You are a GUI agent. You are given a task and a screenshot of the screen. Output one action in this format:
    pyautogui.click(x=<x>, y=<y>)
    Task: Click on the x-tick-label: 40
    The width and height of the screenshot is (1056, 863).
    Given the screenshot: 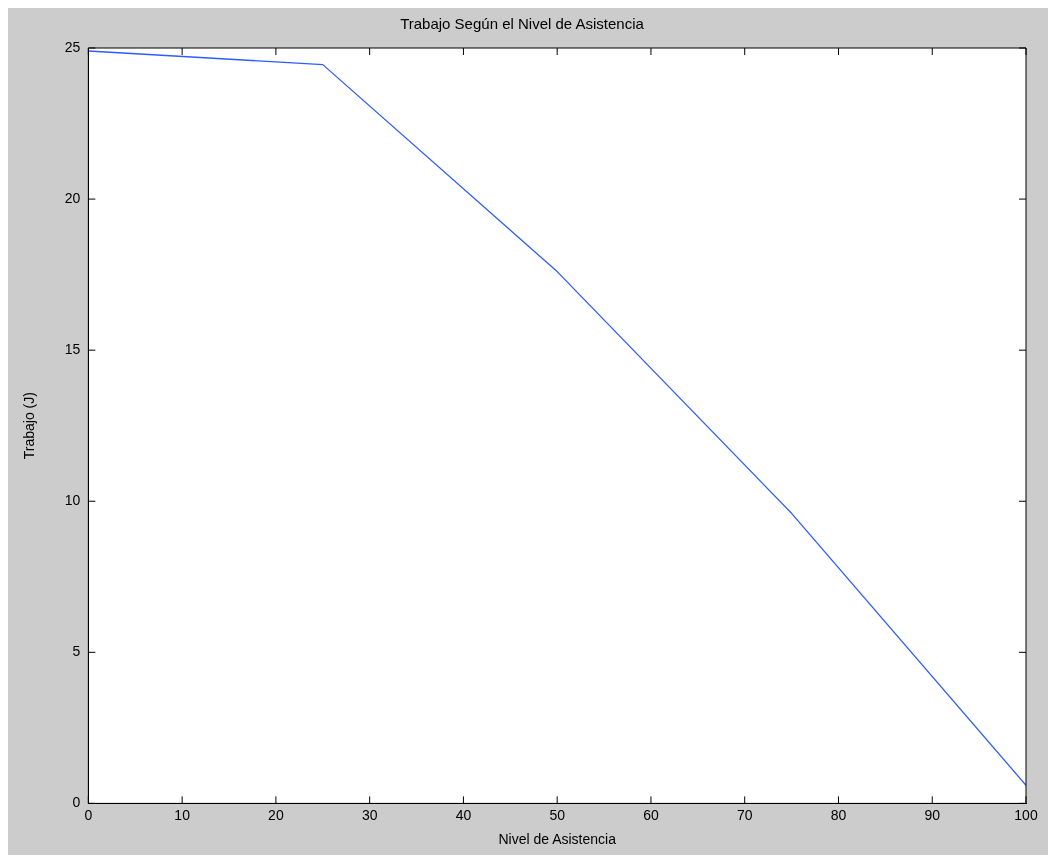 What is the action you would take?
    pyautogui.click(x=463, y=814)
    